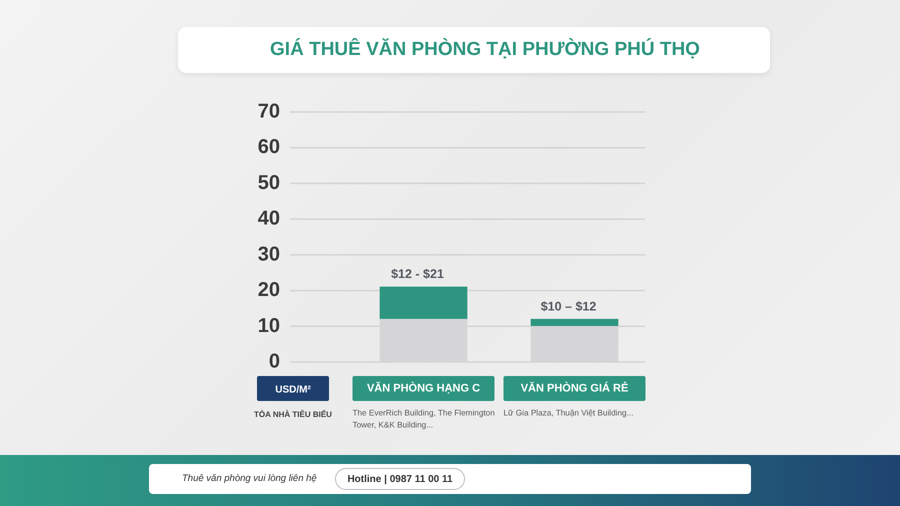  Describe the element at coordinates (269, 254) in the screenshot. I see `y-tick-label: 30` at that location.